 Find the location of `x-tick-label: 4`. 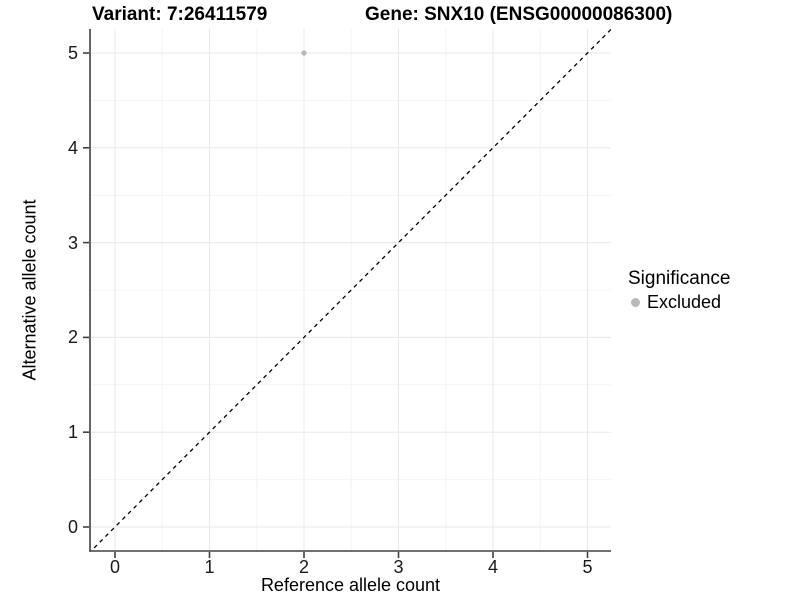

x-tick-label: 4 is located at coordinates (492, 567).